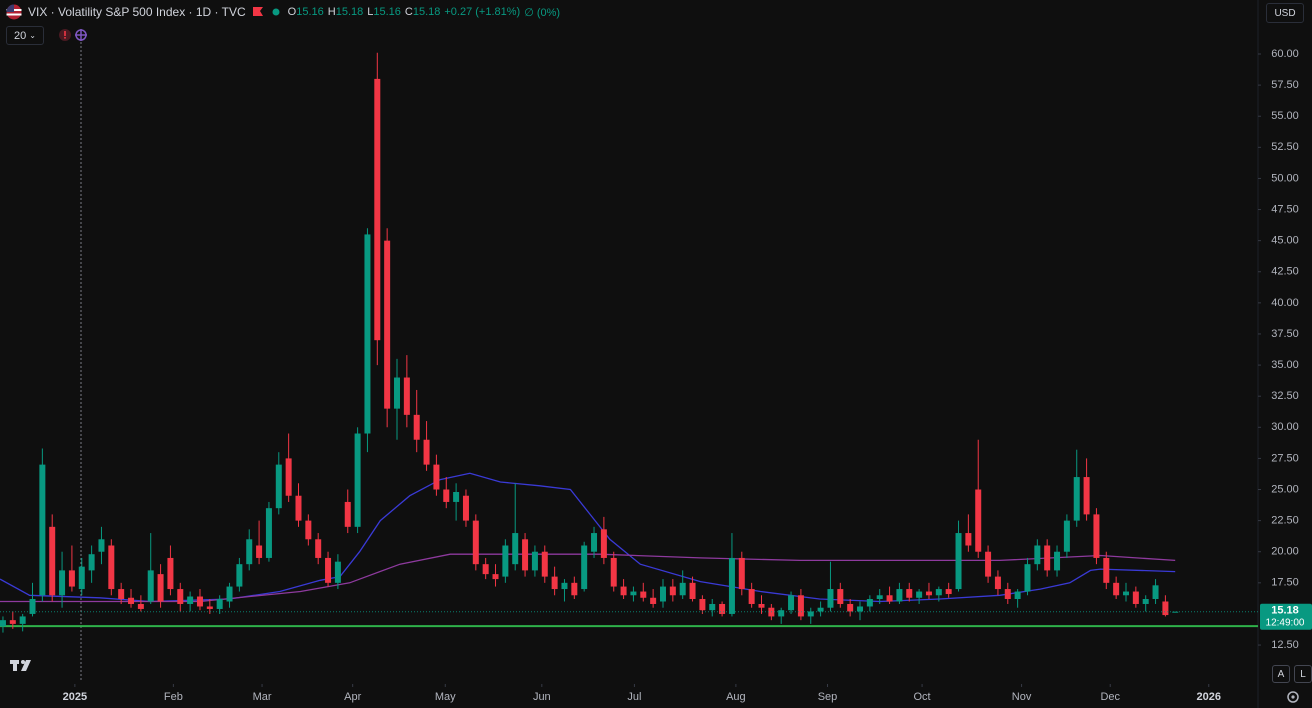 Image resolution: width=1312 pixels, height=708 pixels. I want to click on y-tick-label: 25.00, so click(1285, 489).